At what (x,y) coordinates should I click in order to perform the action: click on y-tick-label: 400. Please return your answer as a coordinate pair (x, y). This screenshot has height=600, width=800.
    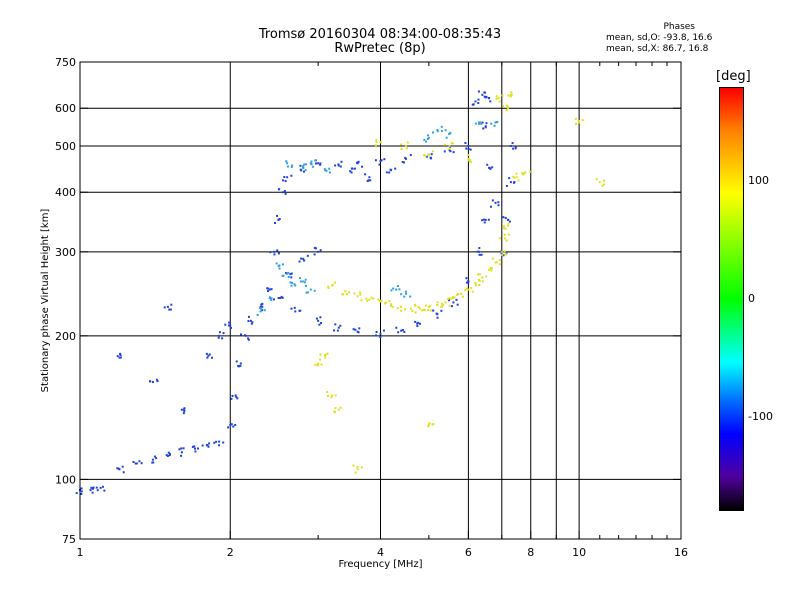
    Looking at the image, I should click on (65, 192).